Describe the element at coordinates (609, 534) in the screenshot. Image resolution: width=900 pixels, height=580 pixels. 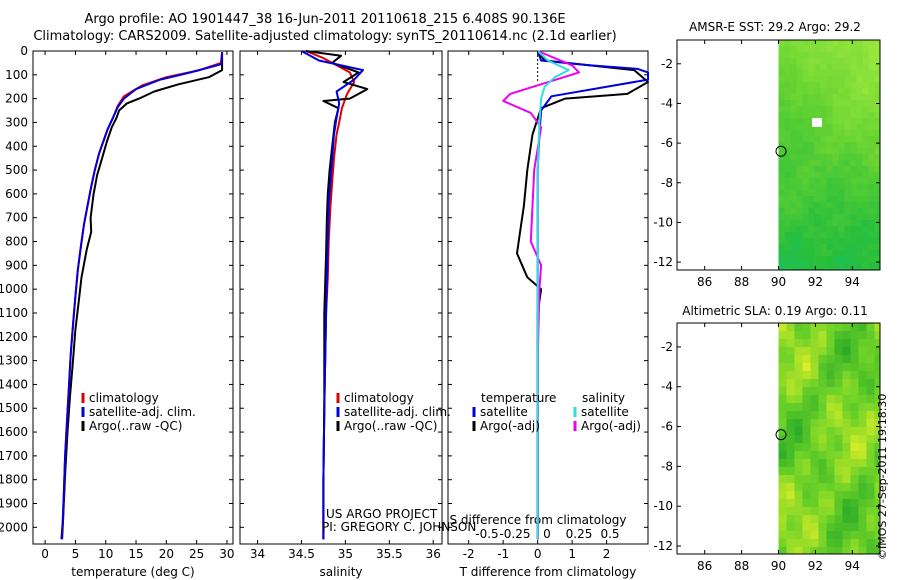
I see `sdiff-tick-label: 0.5` at that location.